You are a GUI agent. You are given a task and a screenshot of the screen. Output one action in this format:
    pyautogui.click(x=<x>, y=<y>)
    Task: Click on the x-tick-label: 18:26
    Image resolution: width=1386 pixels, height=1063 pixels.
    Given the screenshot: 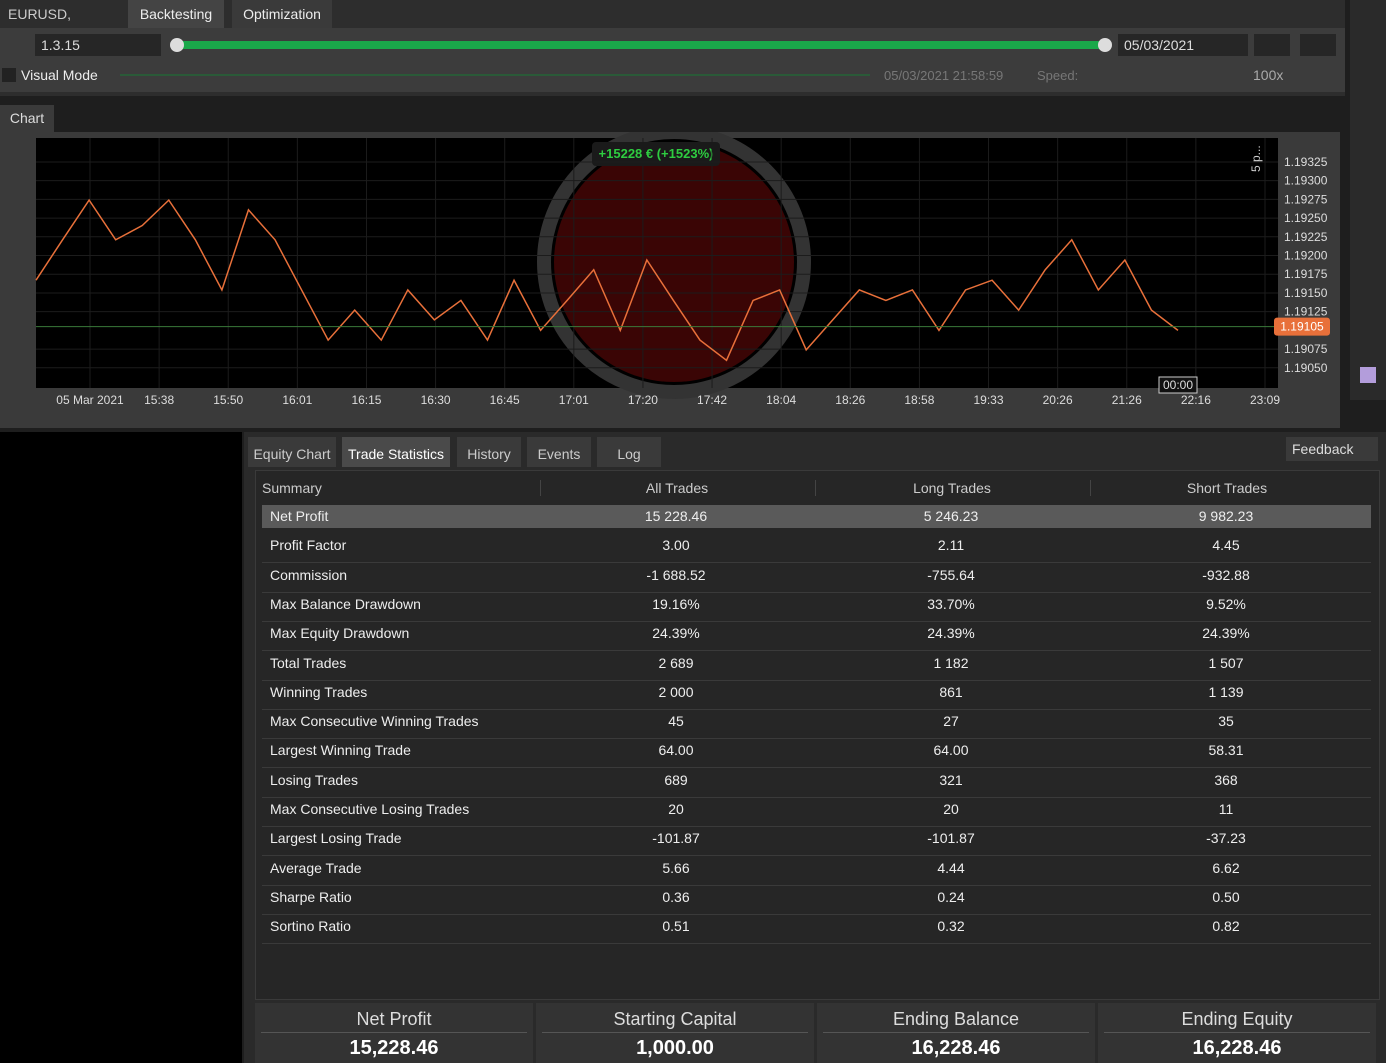 What is the action you would take?
    pyautogui.click(x=850, y=400)
    